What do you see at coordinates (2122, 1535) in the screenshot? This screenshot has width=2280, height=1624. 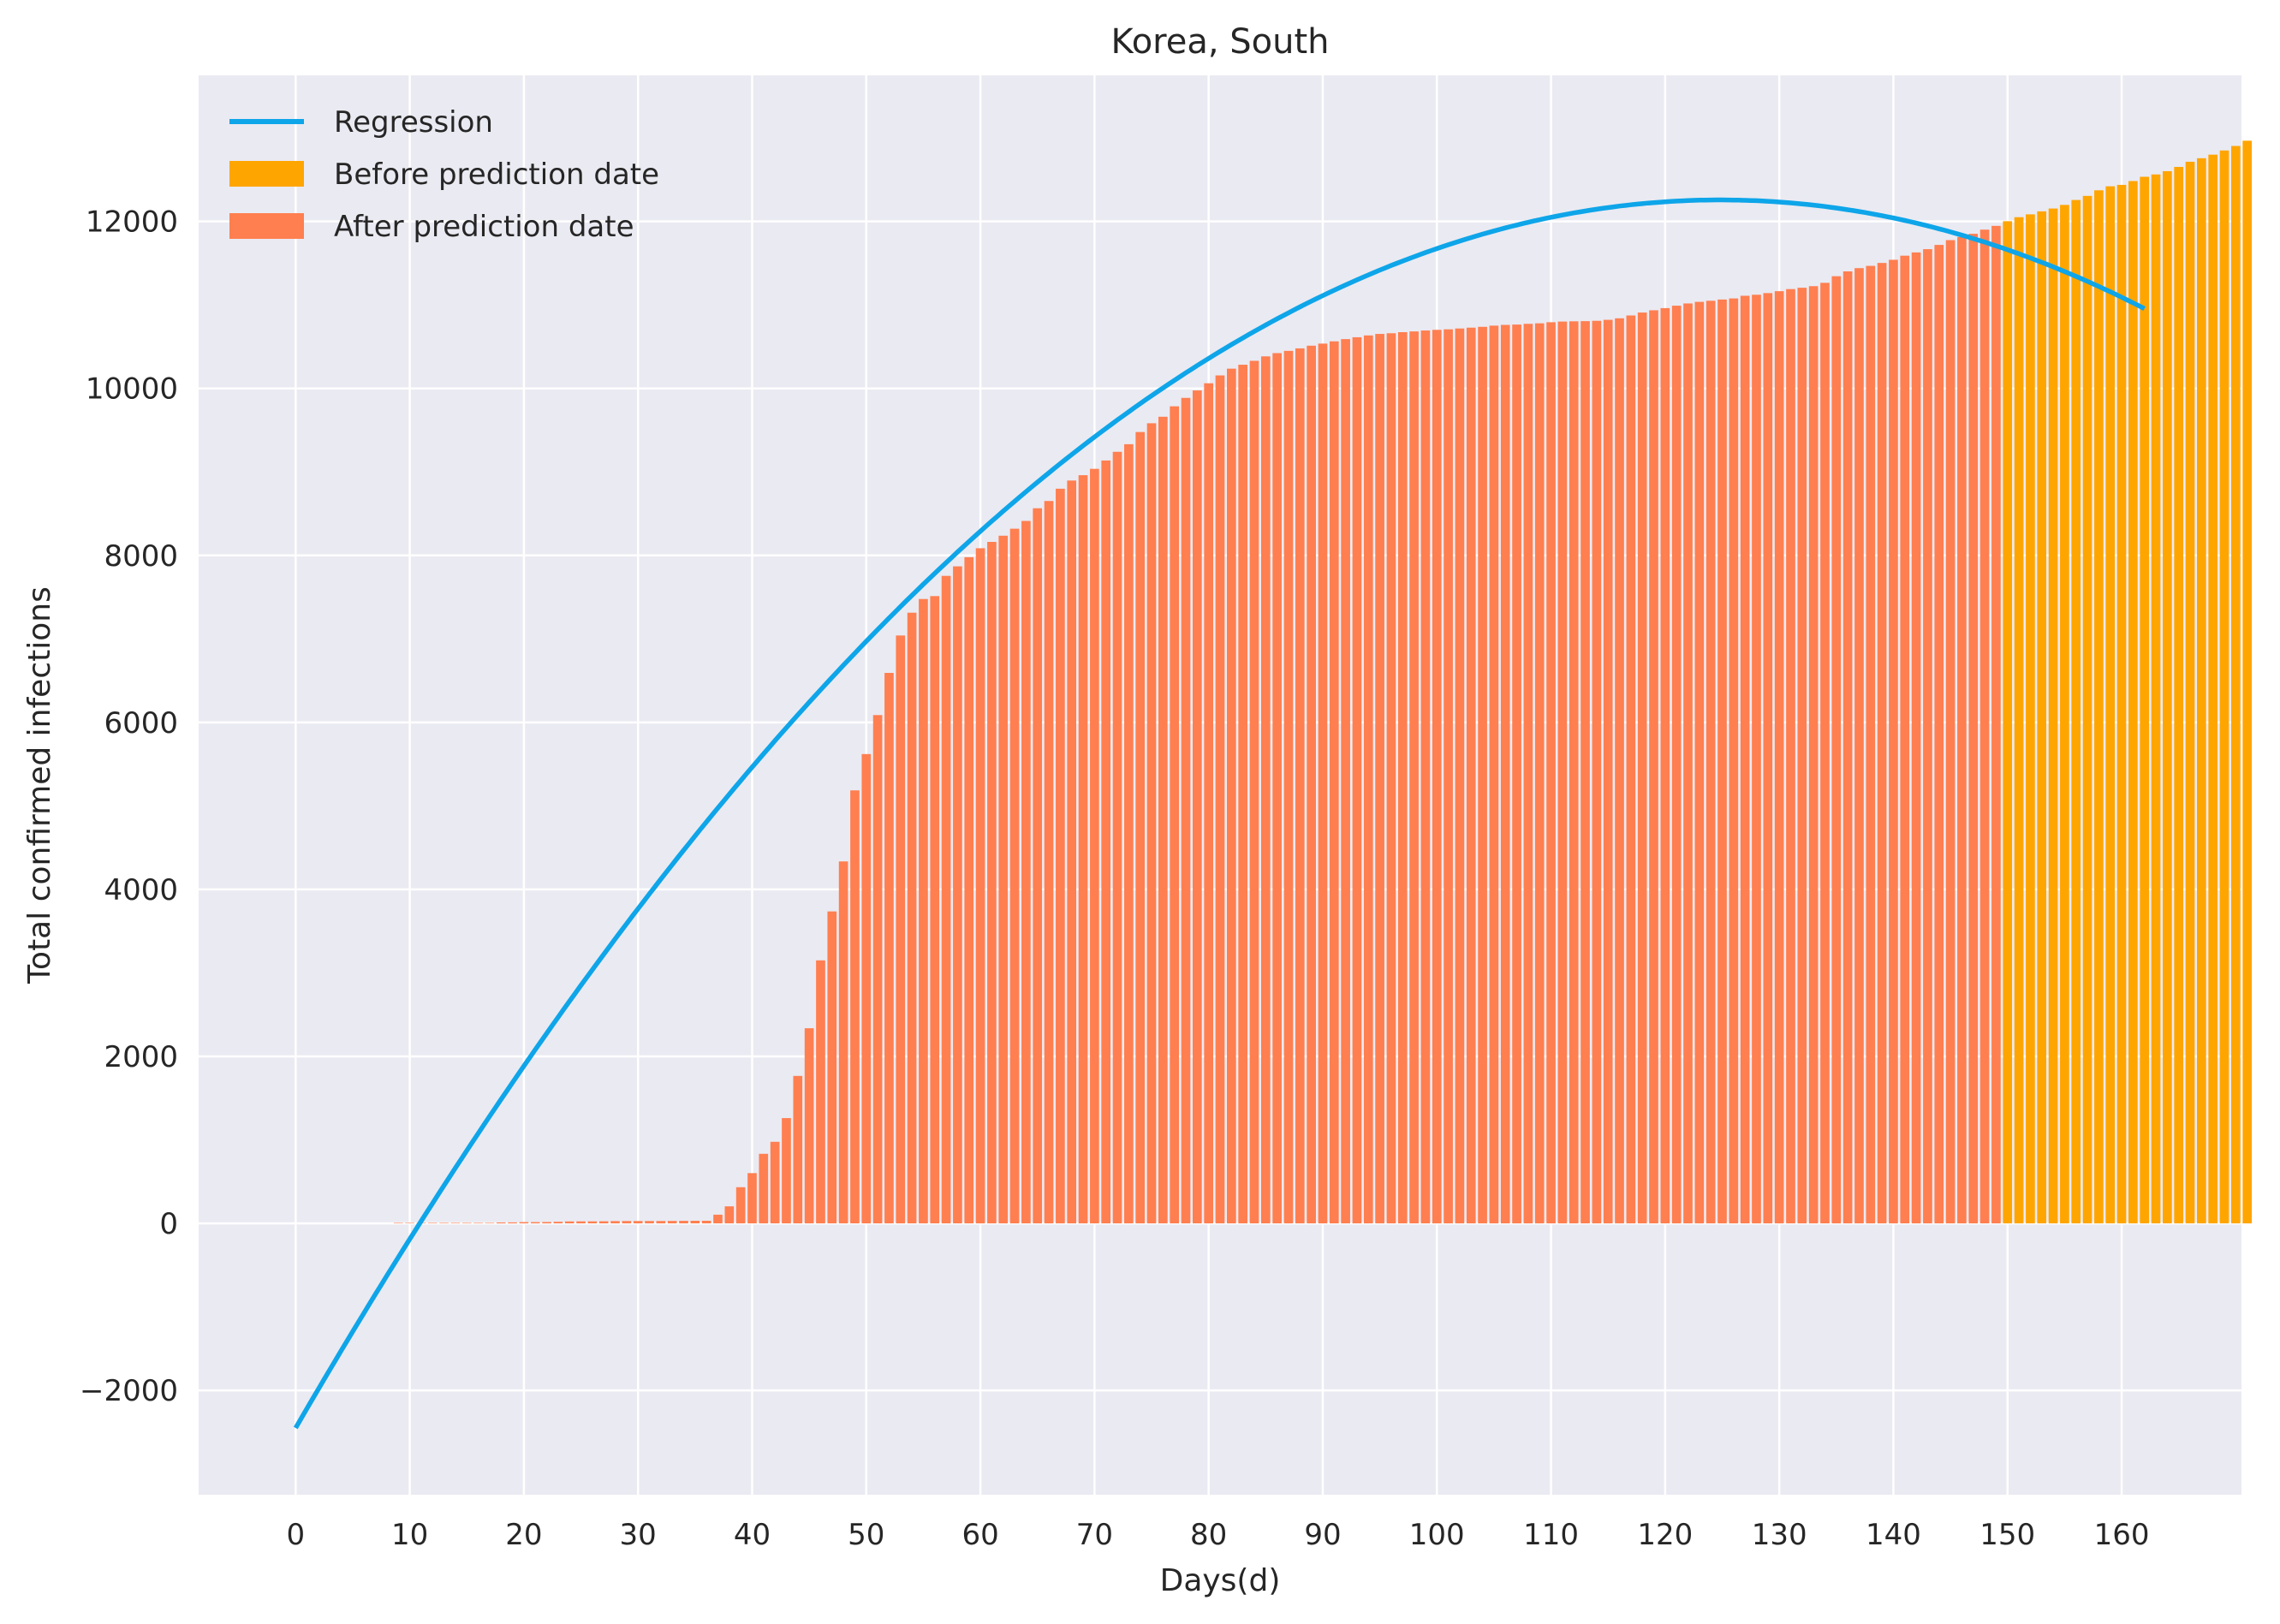 I see `x-tick-label: 160` at bounding box center [2122, 1535].